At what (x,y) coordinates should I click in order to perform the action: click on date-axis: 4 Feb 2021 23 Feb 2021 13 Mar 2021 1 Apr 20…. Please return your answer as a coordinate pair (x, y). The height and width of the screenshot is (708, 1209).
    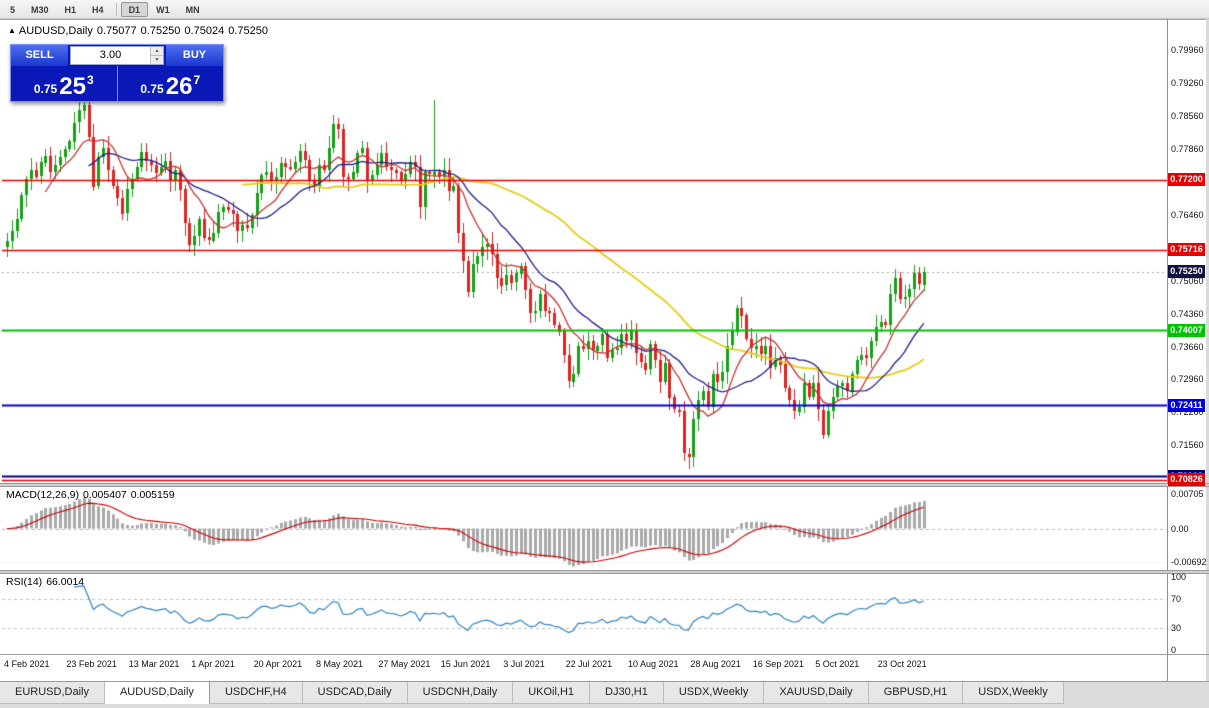
    Looking at the image, I should click on (584, 668).